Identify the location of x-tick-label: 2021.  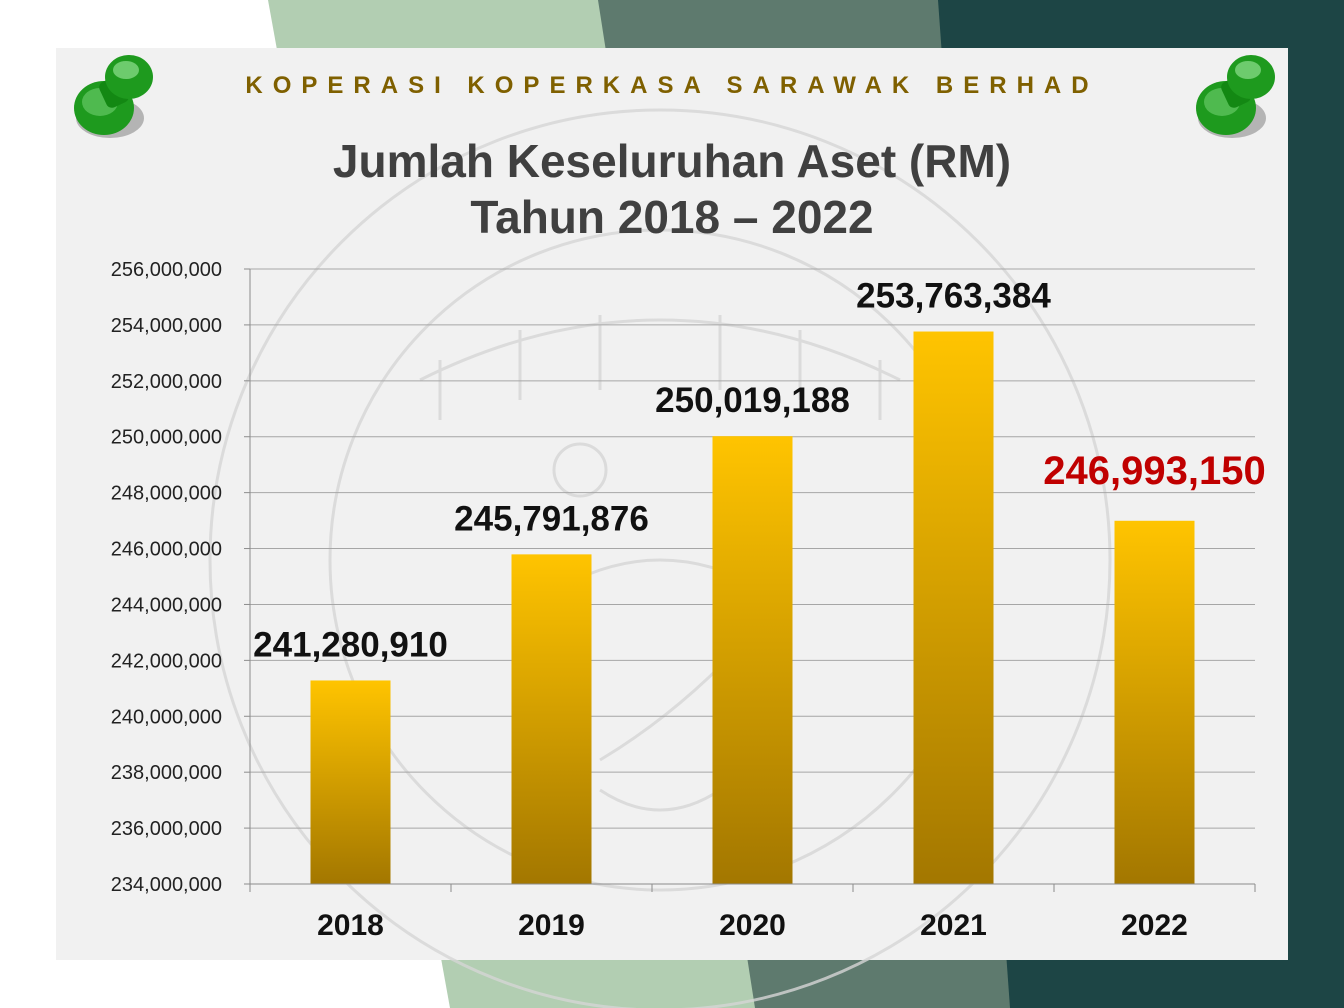
(953, 925).